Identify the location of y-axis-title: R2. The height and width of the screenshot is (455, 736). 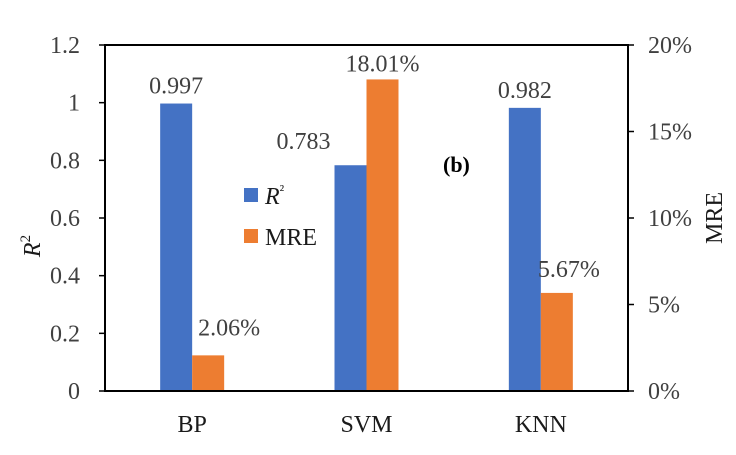
(32, 246).